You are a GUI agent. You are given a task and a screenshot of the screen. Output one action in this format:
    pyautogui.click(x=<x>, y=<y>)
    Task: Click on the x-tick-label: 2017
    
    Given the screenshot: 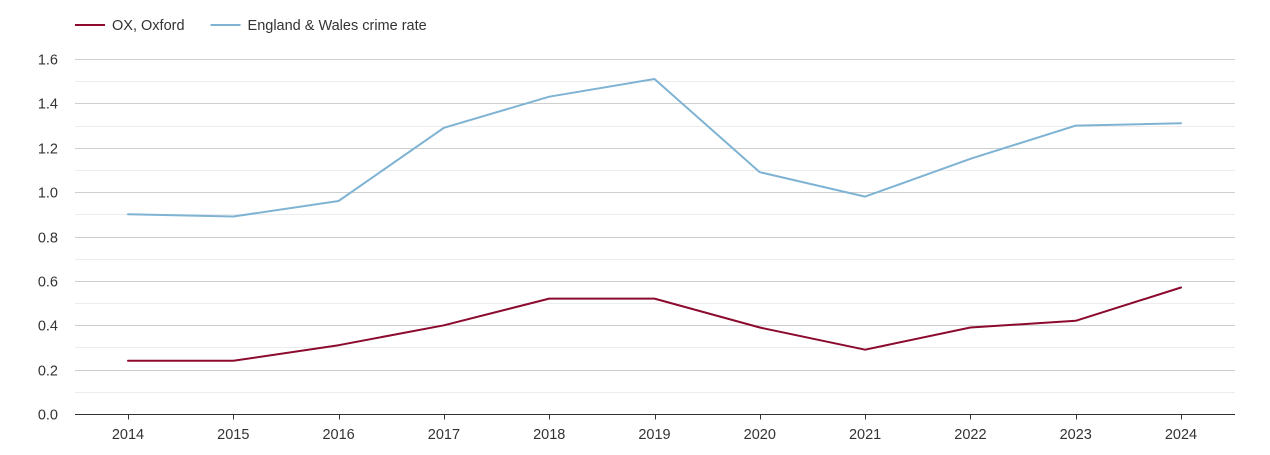 What is the action you would take?
    pyautogui.click(x=444, y=435)
    